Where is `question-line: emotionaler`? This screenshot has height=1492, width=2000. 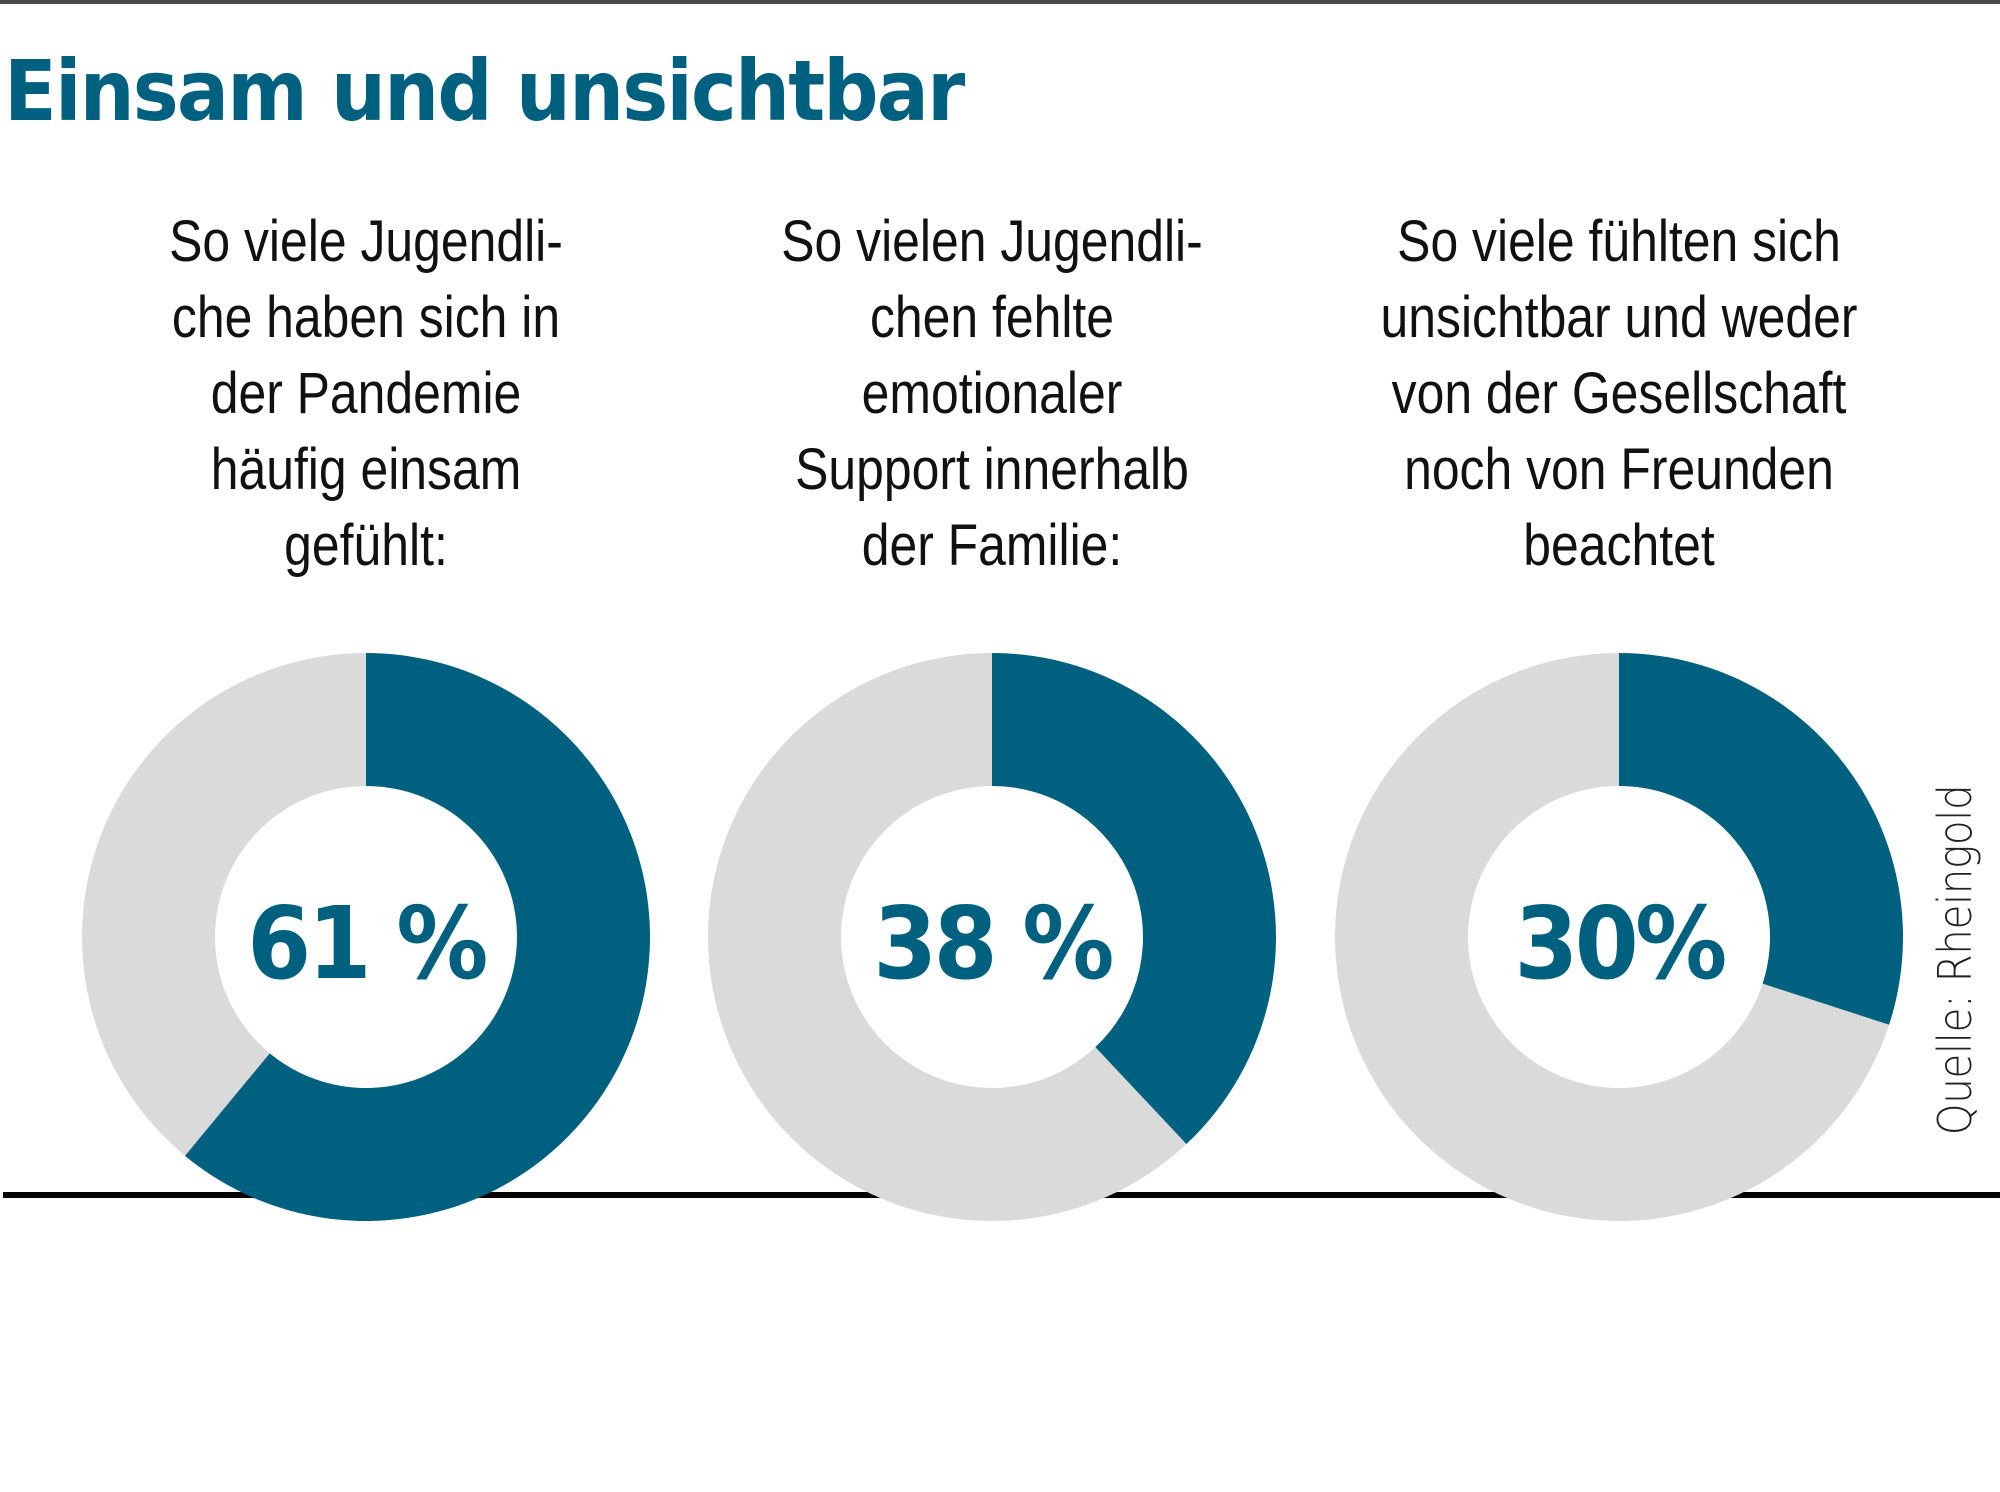
question-line: emotionaler is located at coordinates (992, 393).